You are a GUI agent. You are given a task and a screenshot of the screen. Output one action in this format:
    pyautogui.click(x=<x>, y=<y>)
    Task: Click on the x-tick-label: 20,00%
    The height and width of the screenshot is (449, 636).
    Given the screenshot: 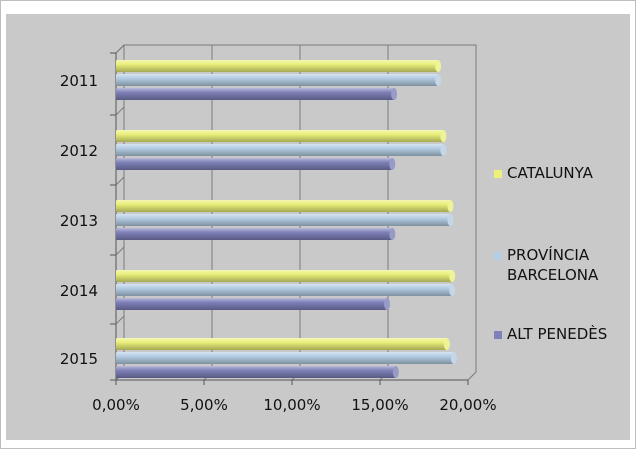 What is the action you would take?
    pyautogui.click(x=467, y=405)
    